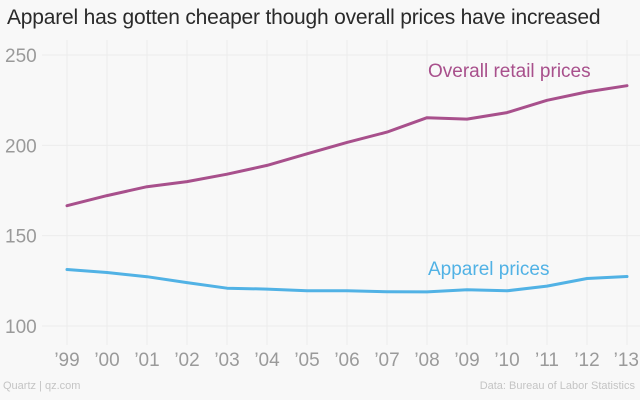 The width and height of the screenshot is (640, 400). I want to click on y-tick-label: 150, so click(21, 237).